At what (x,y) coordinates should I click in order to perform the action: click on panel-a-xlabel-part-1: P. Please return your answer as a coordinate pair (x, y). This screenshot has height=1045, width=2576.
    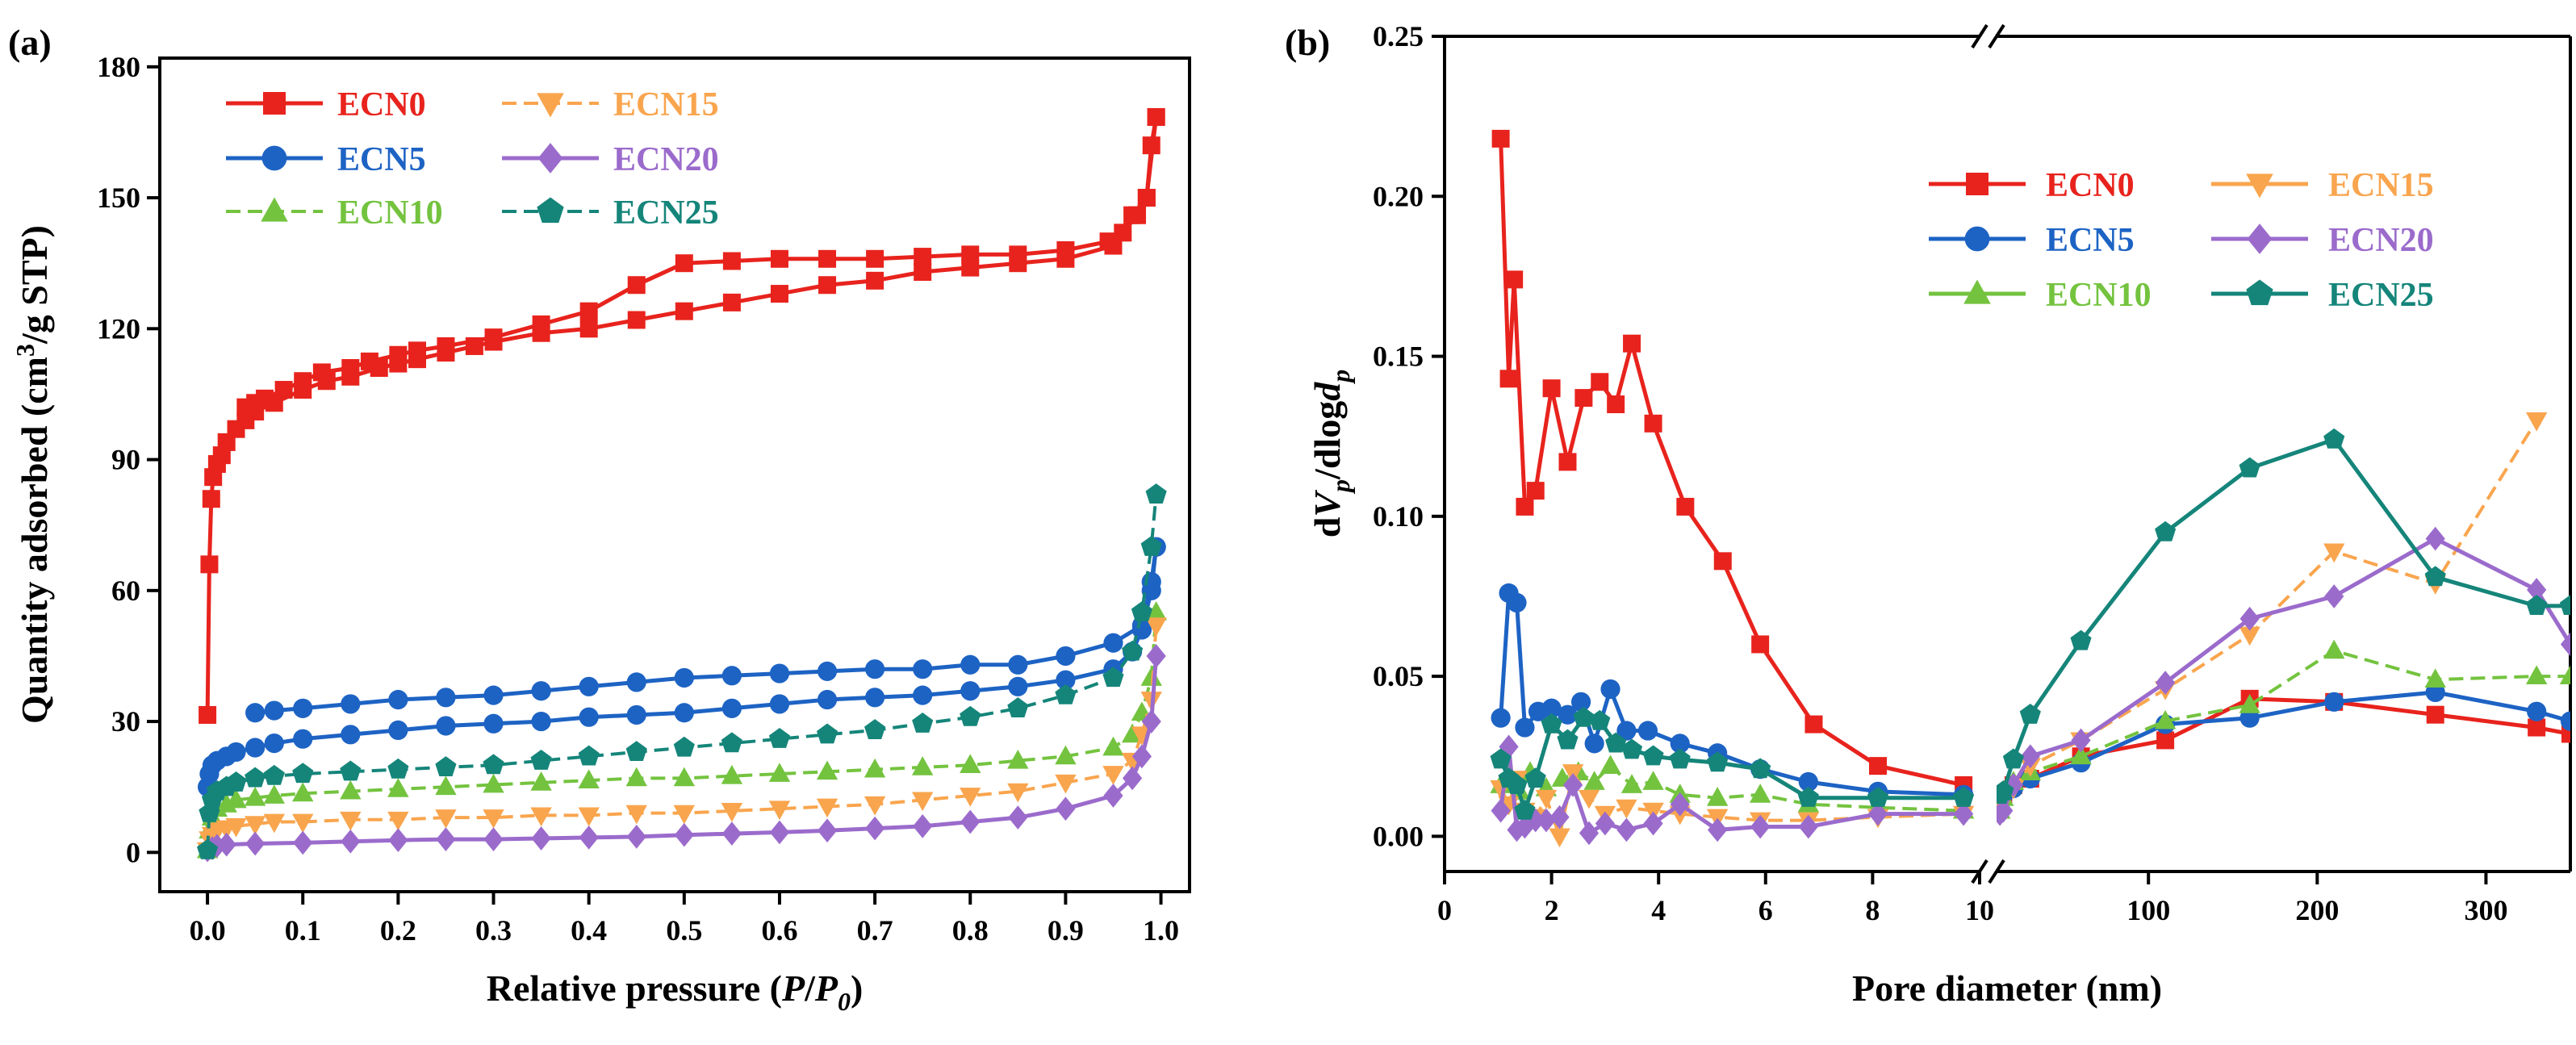
    Looking at the image, I should click on (793, 988).